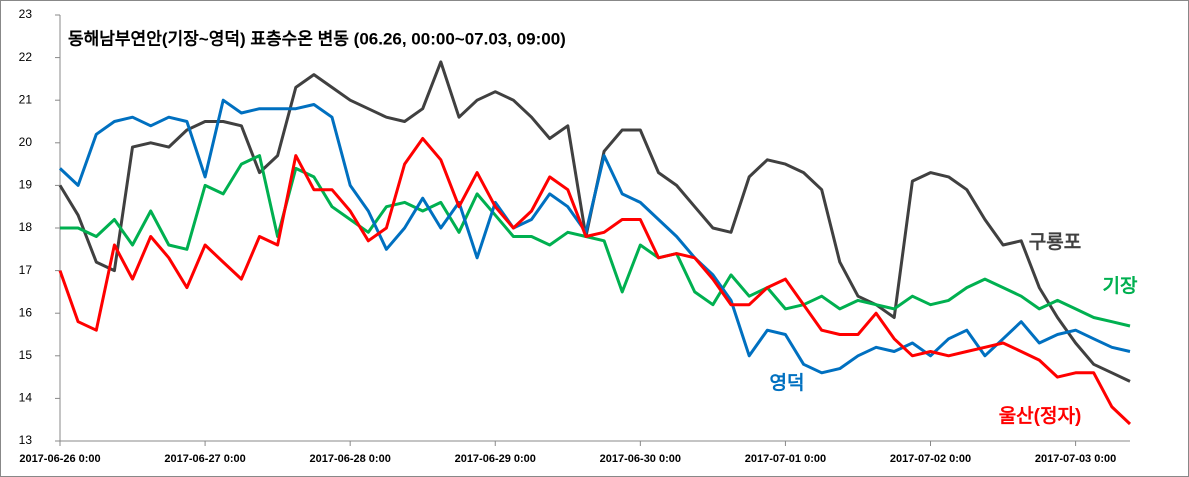  What do you see at coordinates (204, 459) in the screenshot?
I see `x-tick-label: 2017-06-27 0:00` at bounding box center [204, 459].